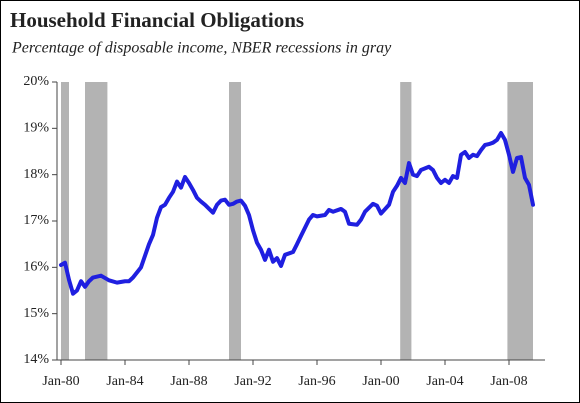 This screenshot has width=580, height=403. I want to click on y-tick-label: 15%, so click(36, 313).